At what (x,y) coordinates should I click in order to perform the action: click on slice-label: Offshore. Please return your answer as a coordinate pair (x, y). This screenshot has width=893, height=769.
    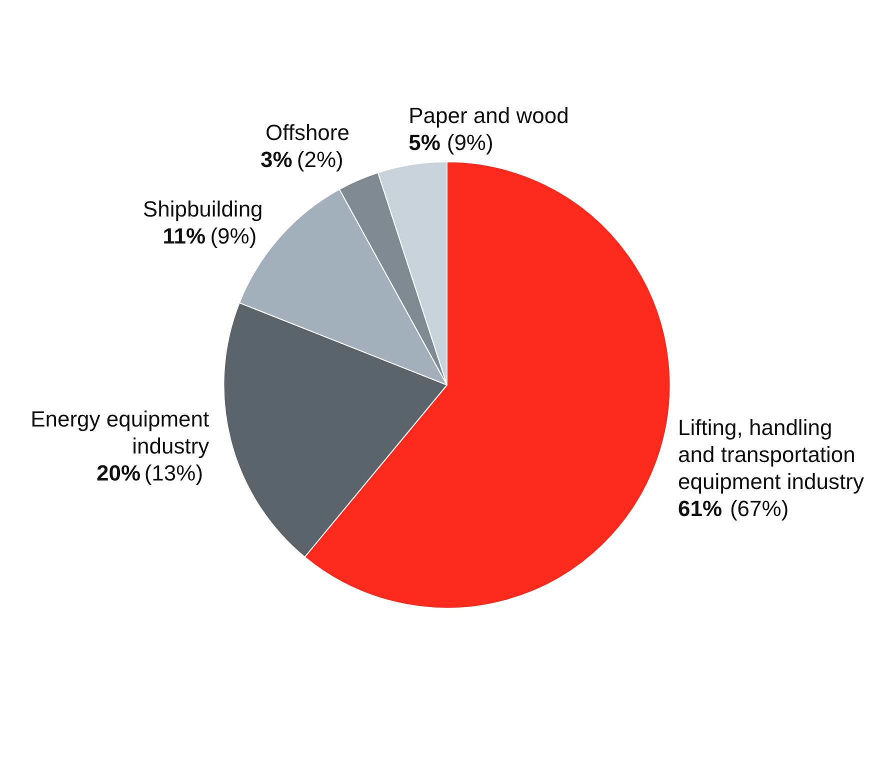
    Looking at the image, I should click on (308, 133).